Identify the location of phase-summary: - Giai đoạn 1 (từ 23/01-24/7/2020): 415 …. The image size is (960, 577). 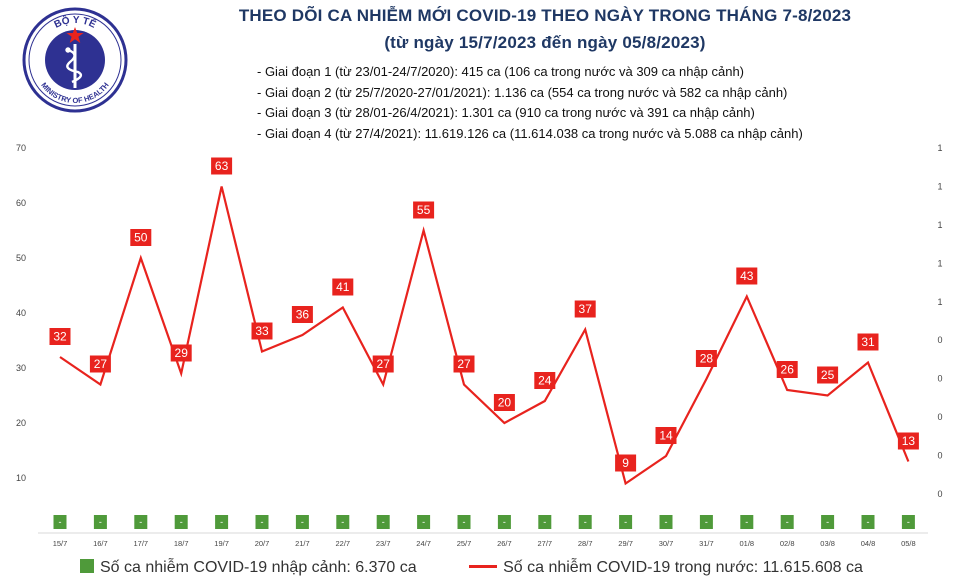
(530, 103).